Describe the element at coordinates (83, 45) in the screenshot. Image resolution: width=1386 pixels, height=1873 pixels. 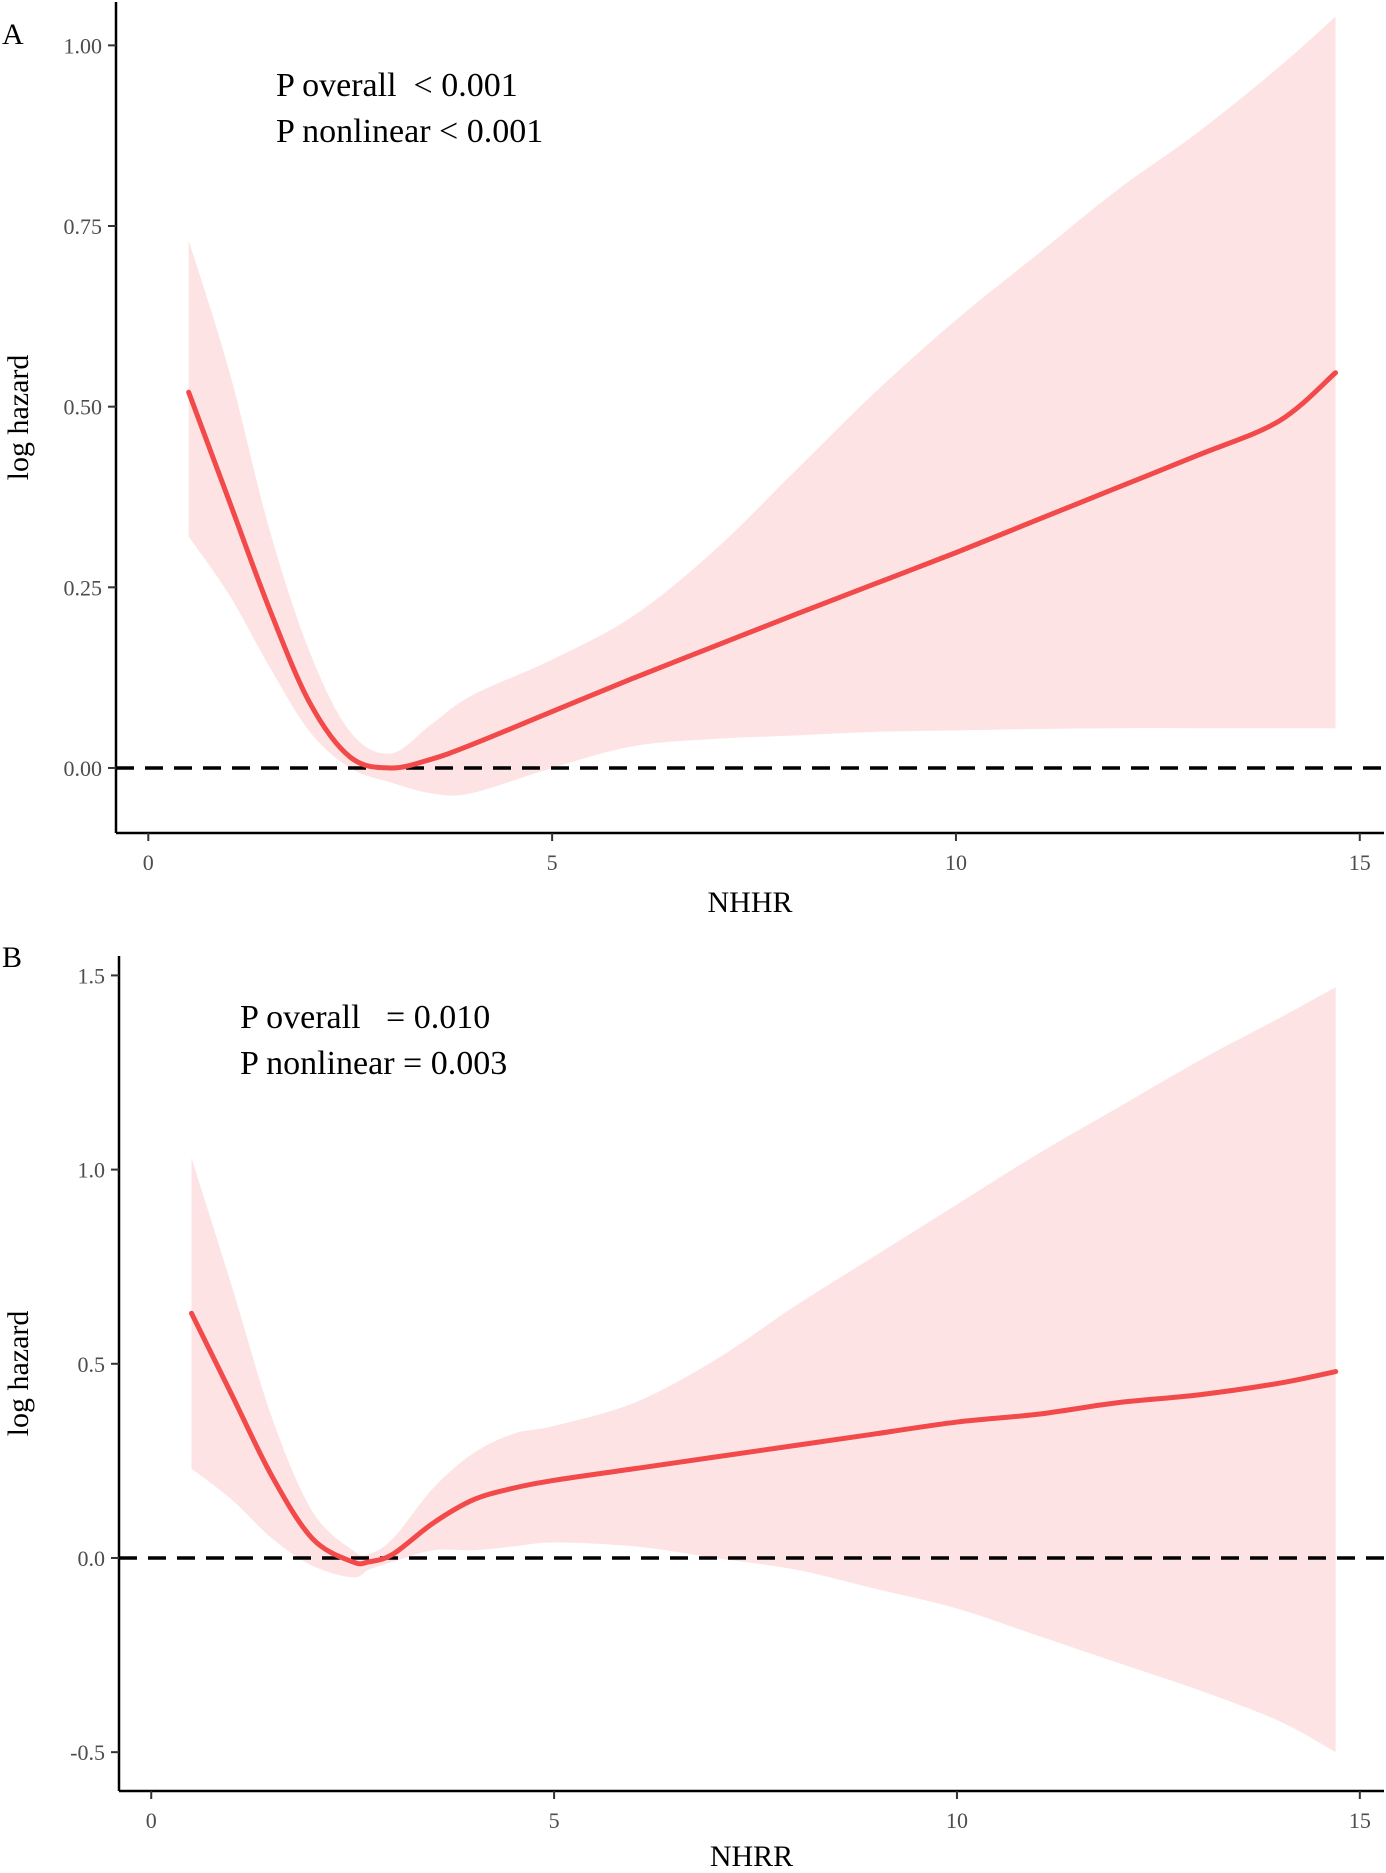
I see `y-tick-label: 1.00` at that location.